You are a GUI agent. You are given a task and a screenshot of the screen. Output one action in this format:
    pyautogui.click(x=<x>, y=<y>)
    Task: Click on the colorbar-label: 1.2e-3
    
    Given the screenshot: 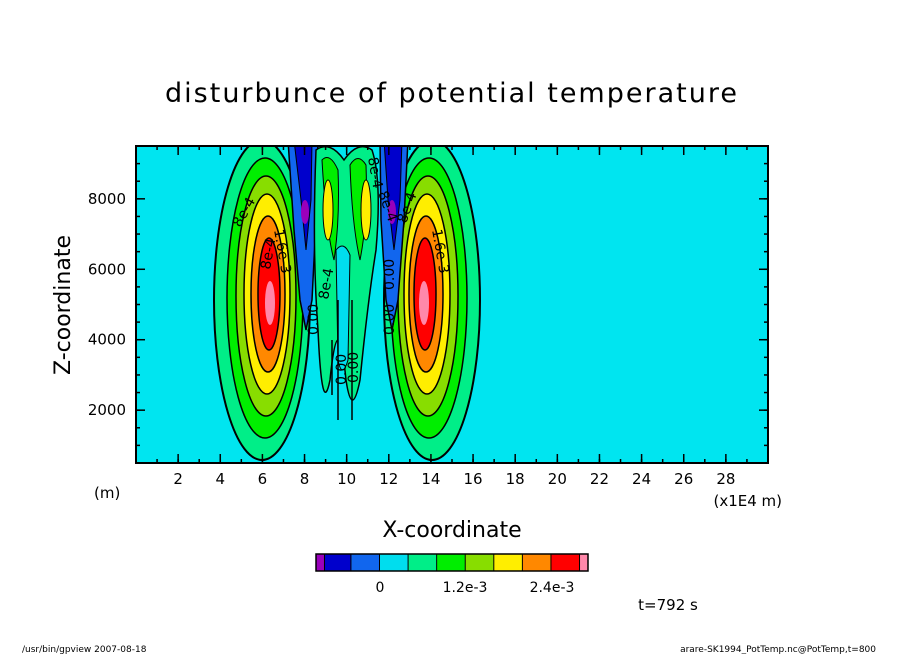 What is the action you would take?
    pyautogui.click(x=465, y=588)
    